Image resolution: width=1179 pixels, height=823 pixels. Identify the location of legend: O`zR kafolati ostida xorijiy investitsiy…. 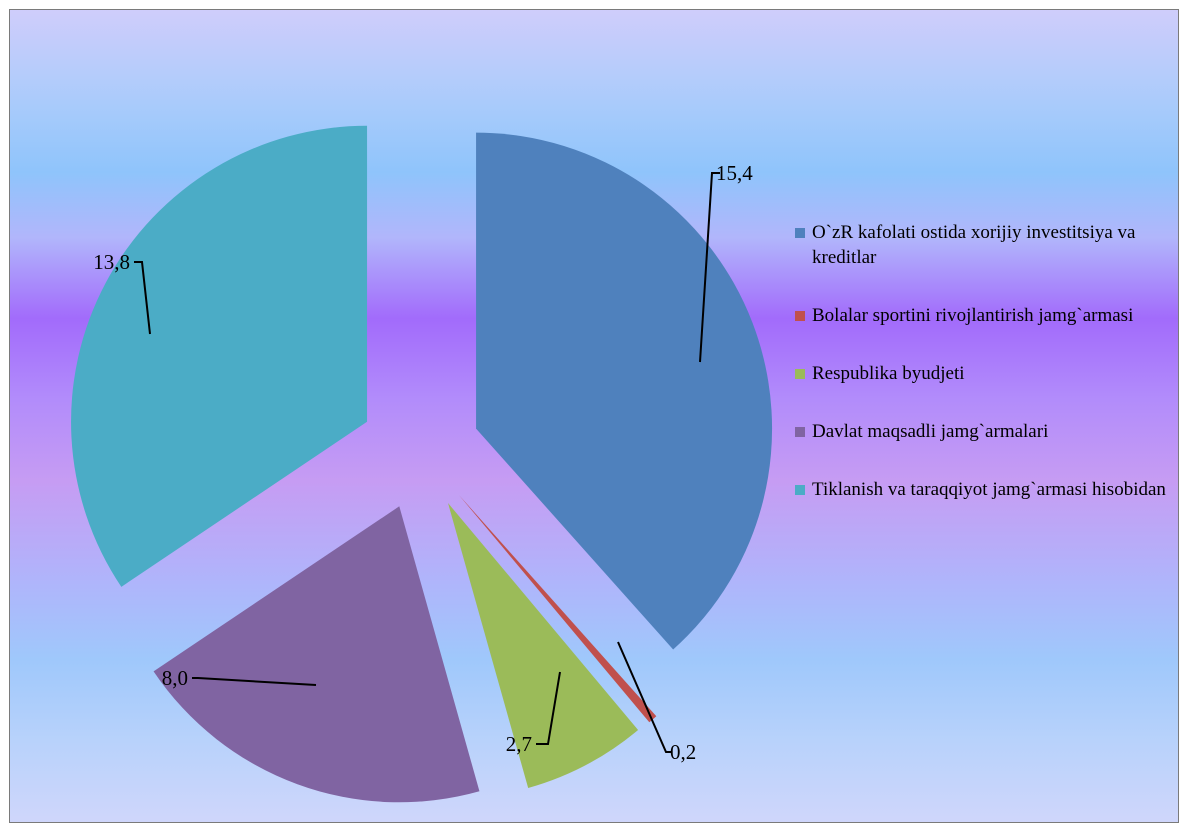
(985, 377).